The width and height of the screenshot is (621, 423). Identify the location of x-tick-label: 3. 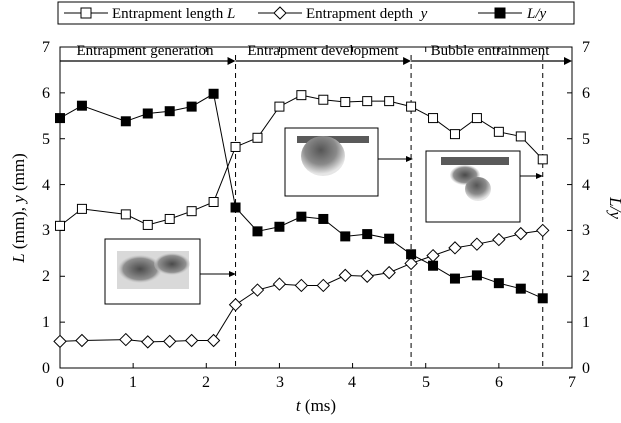
(280, 382).